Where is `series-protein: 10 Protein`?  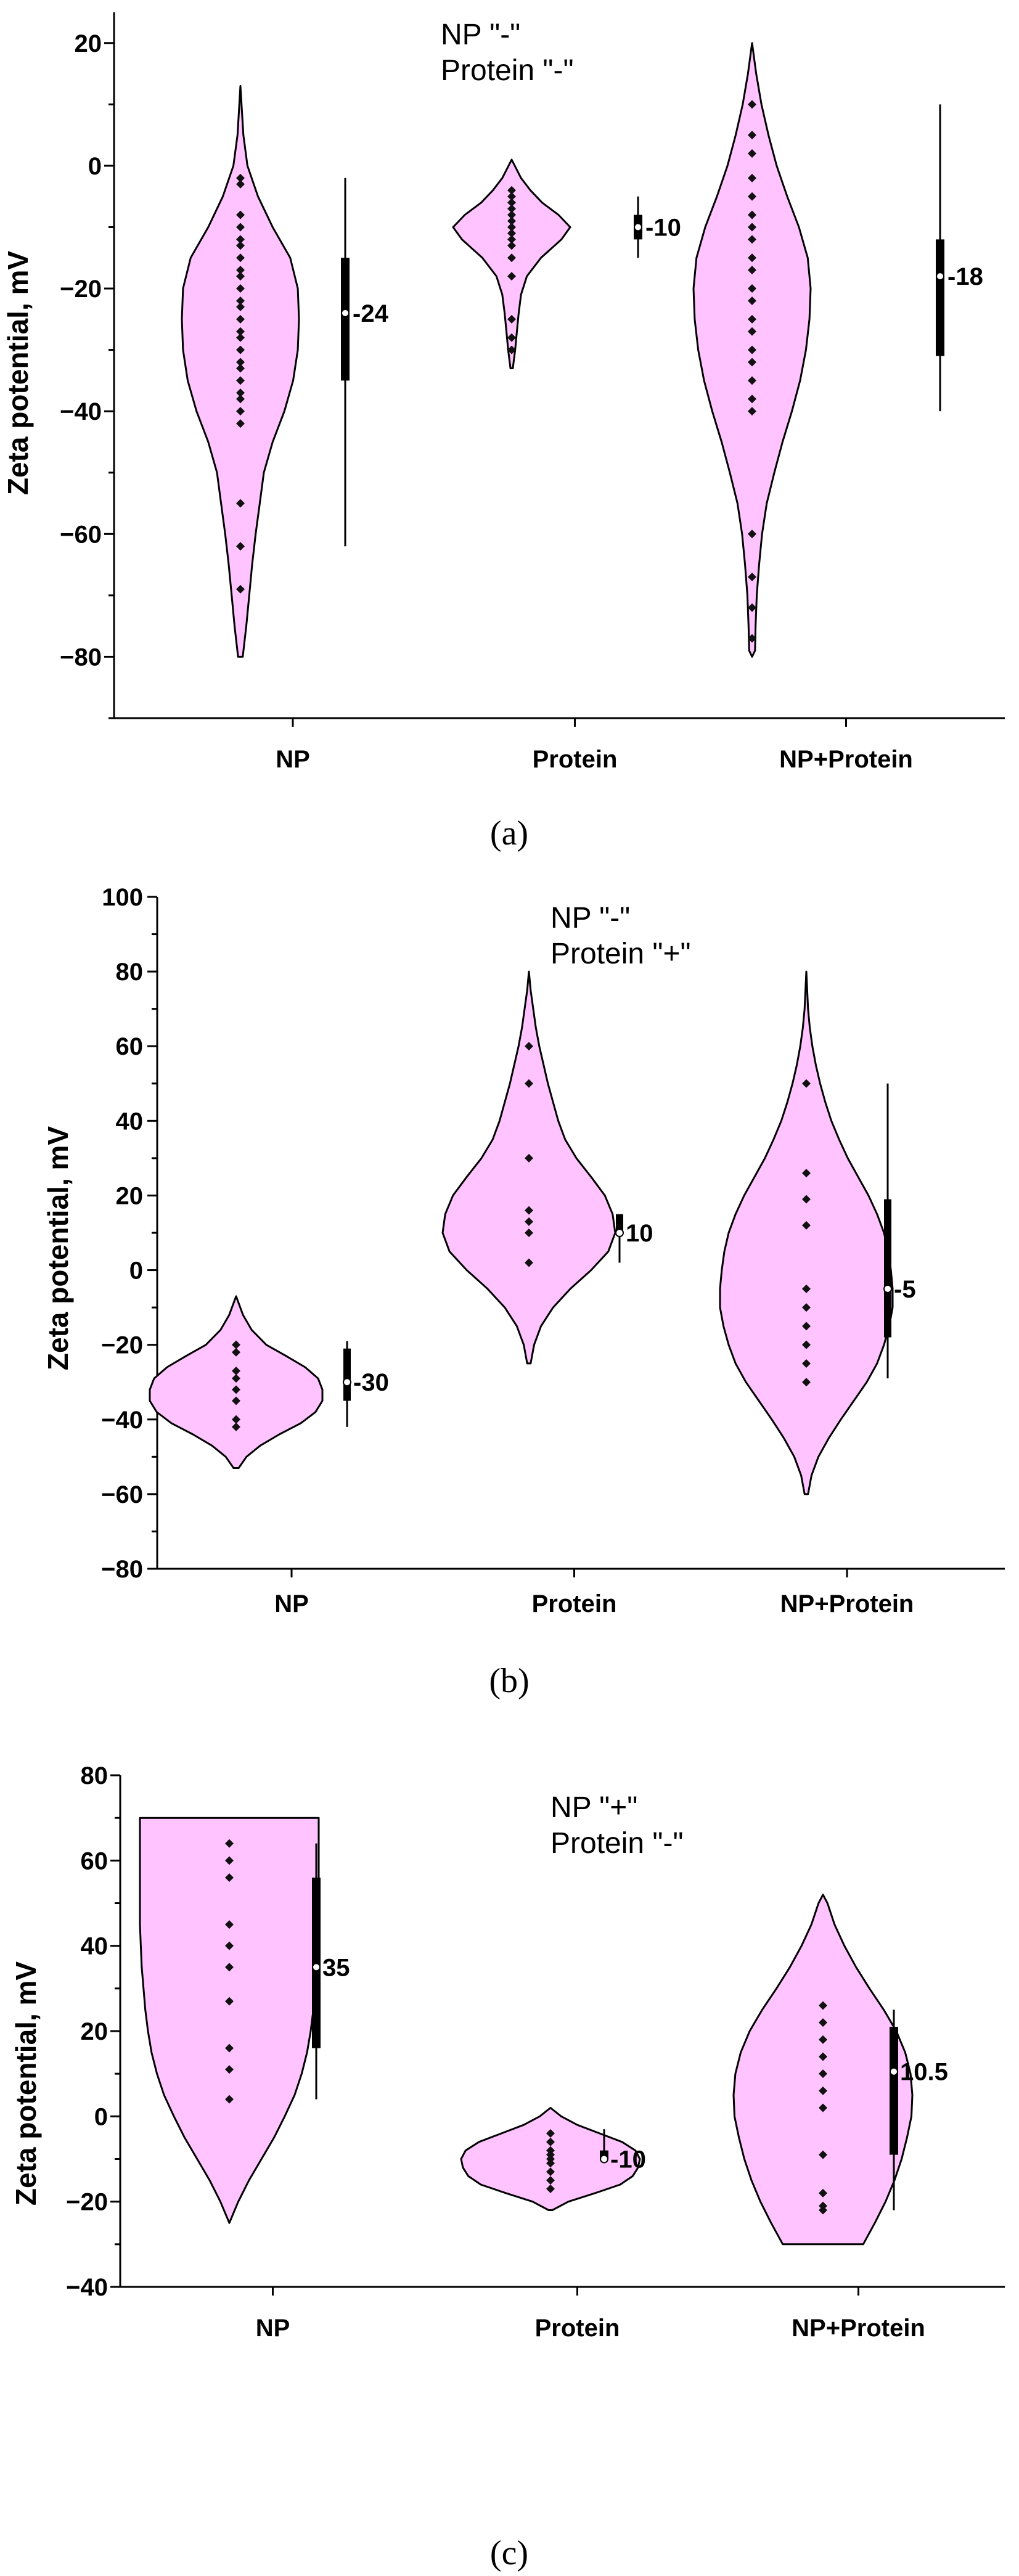
series-protein: 10 Protein is located at coordinates (547, 1293).